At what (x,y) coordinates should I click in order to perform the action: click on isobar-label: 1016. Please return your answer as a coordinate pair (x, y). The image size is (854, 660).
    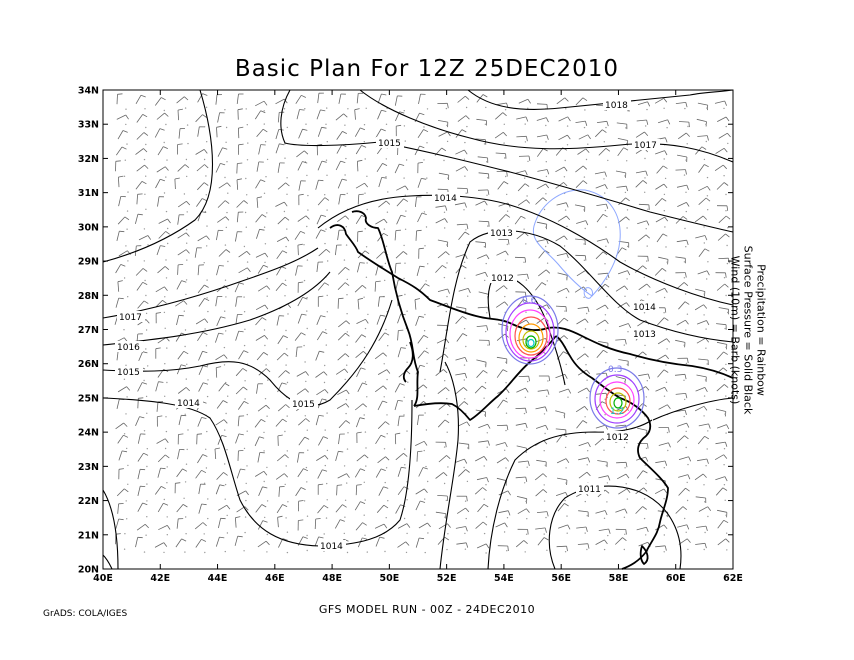
    Looking at the image, I should click on (128, 348).